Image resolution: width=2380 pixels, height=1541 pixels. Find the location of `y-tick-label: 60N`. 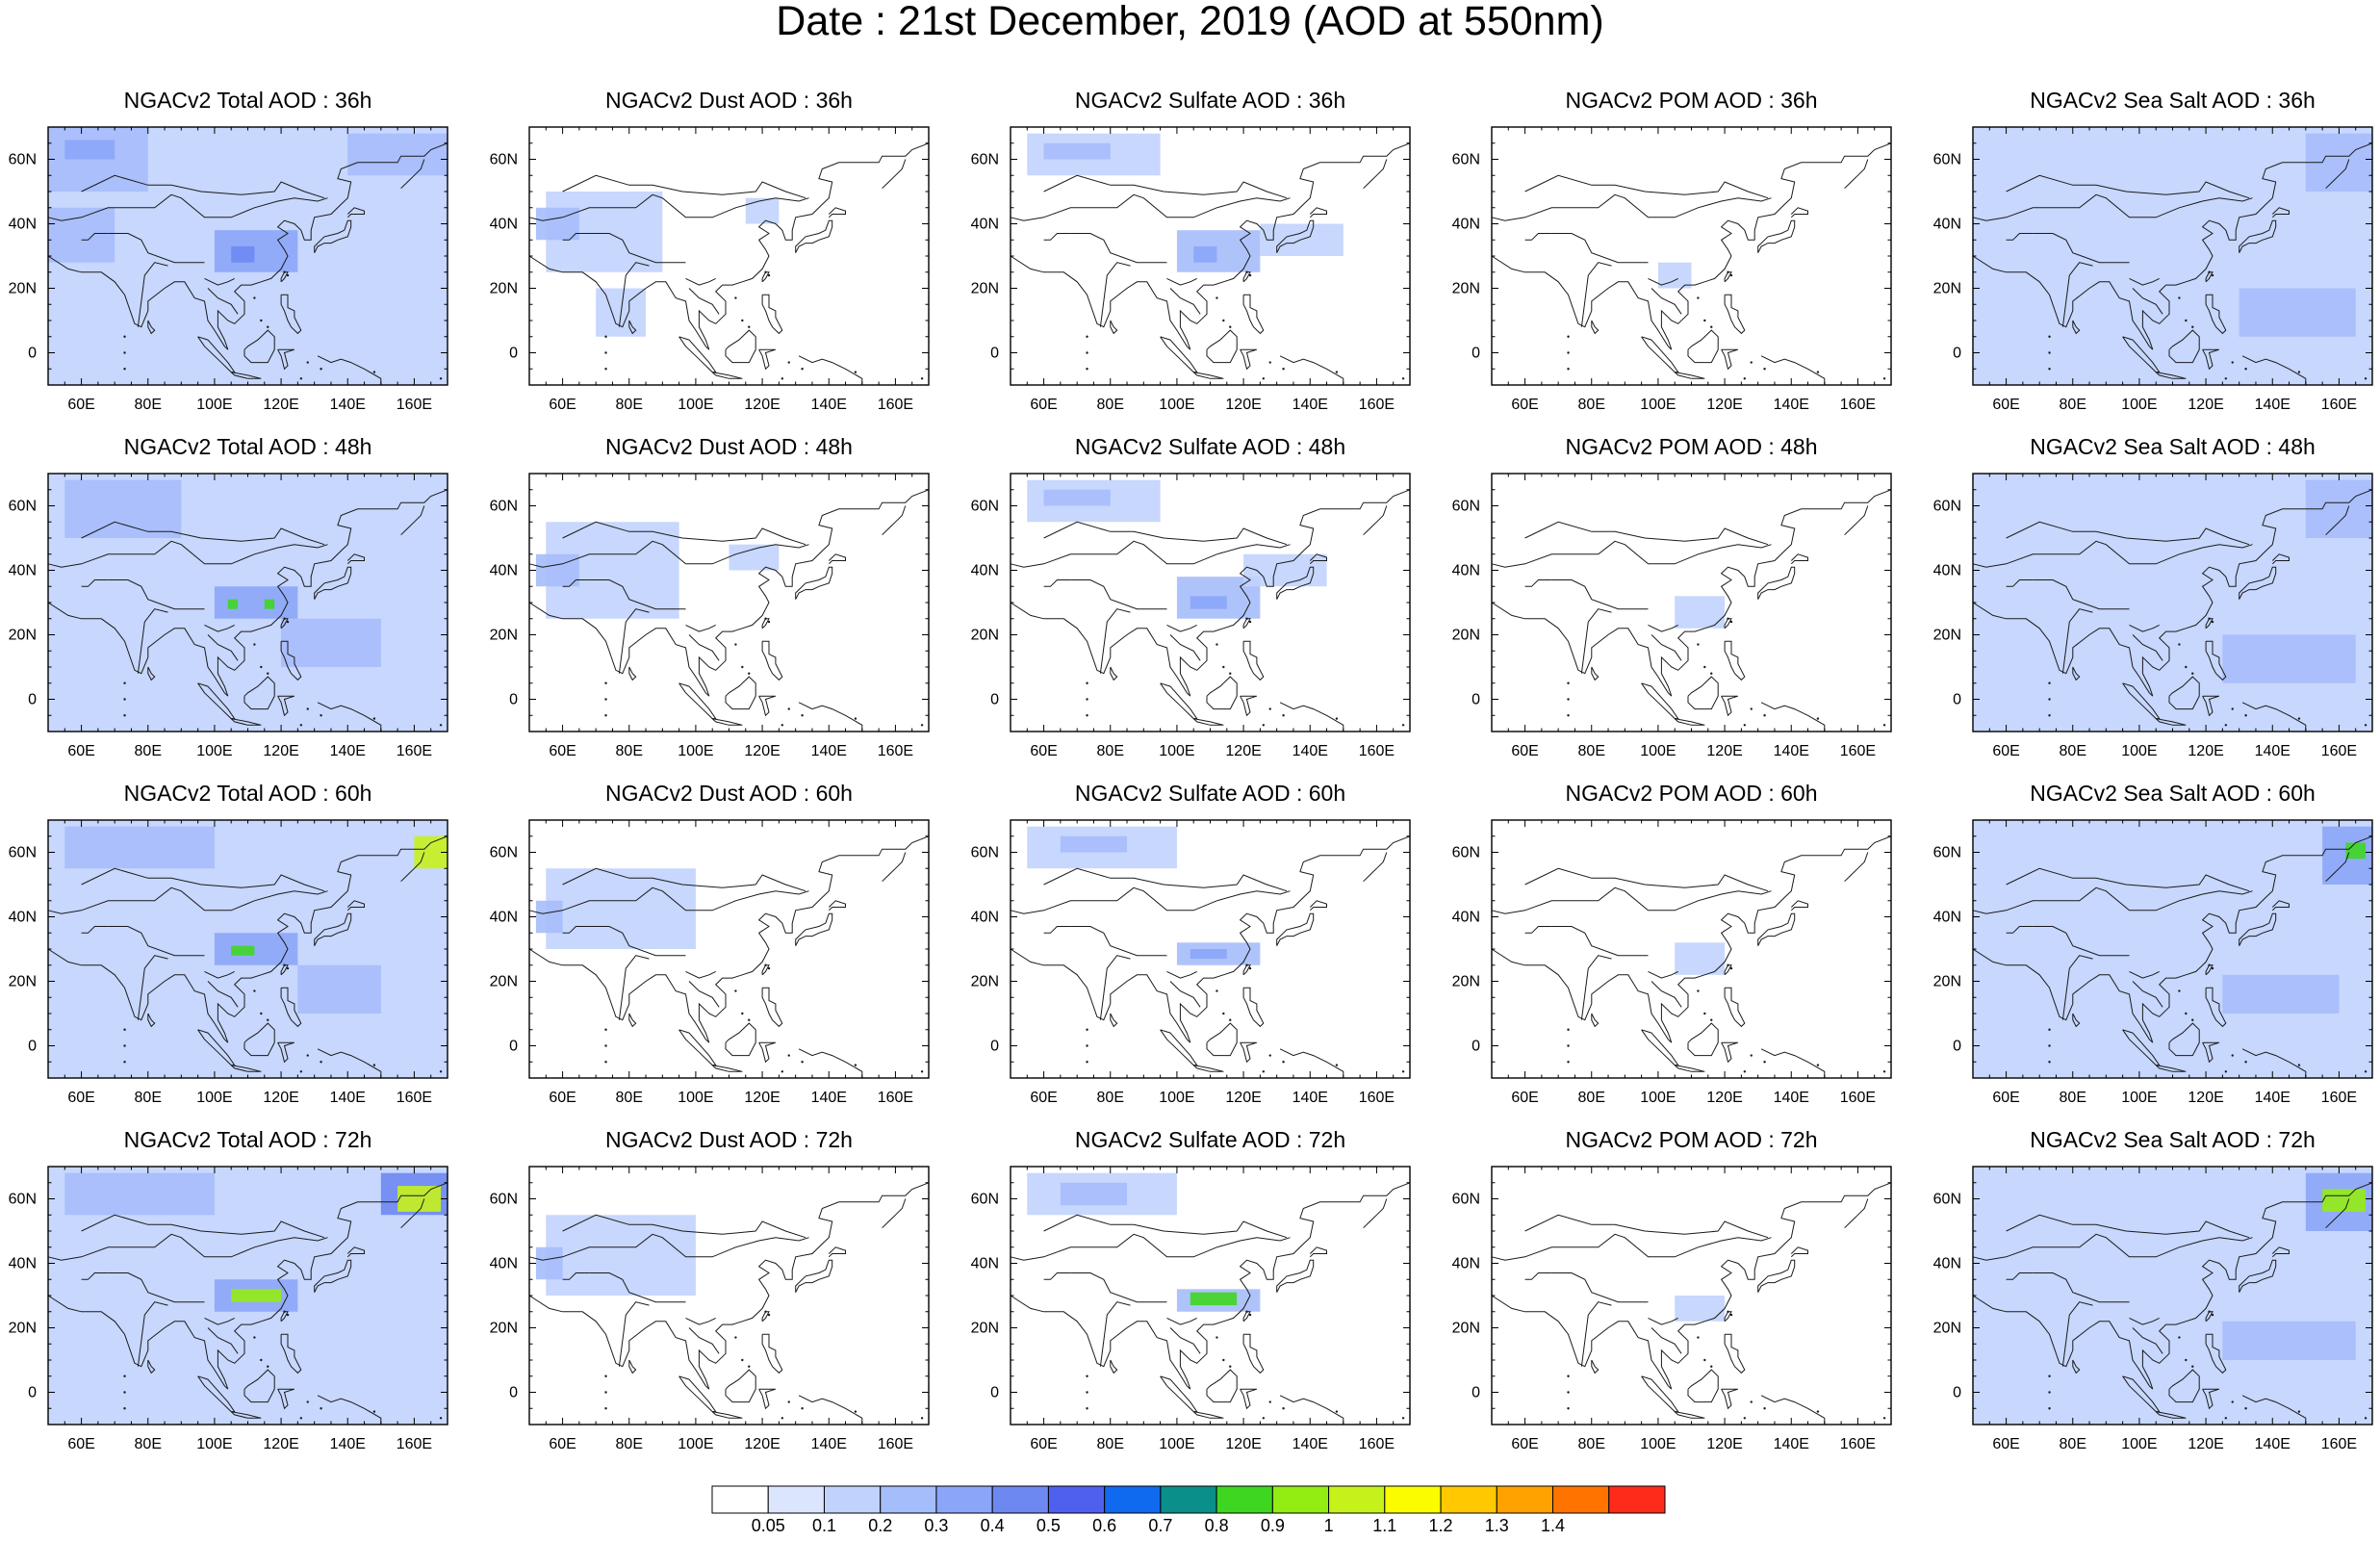

y-tick-label: 60N is located at coordinates (1947, 507).